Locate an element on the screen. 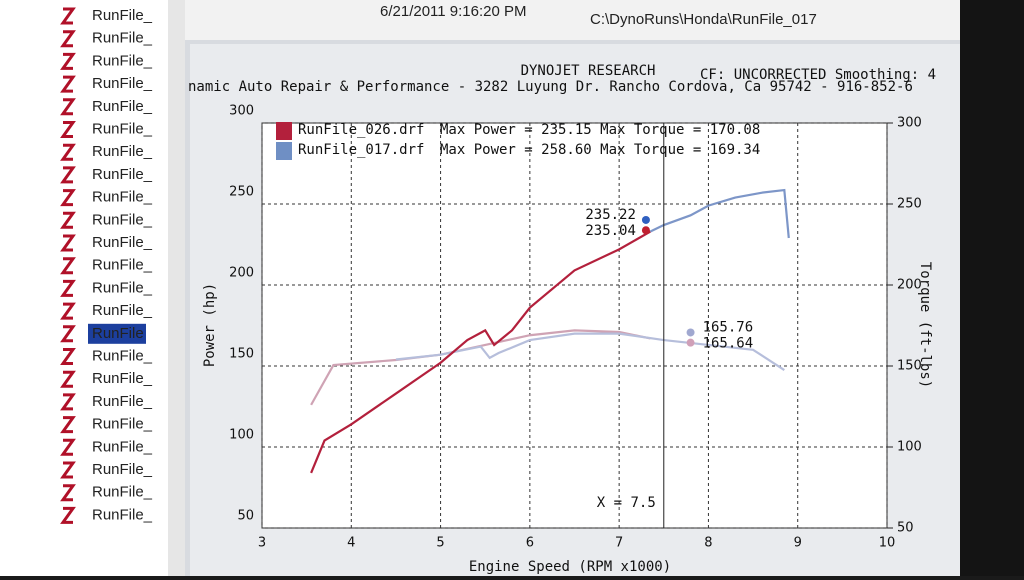 The width and height of the screenshot is (1024, 580). x-axis-label: Engine Speed (RPM x1000) is located at coordinates (570, 567).